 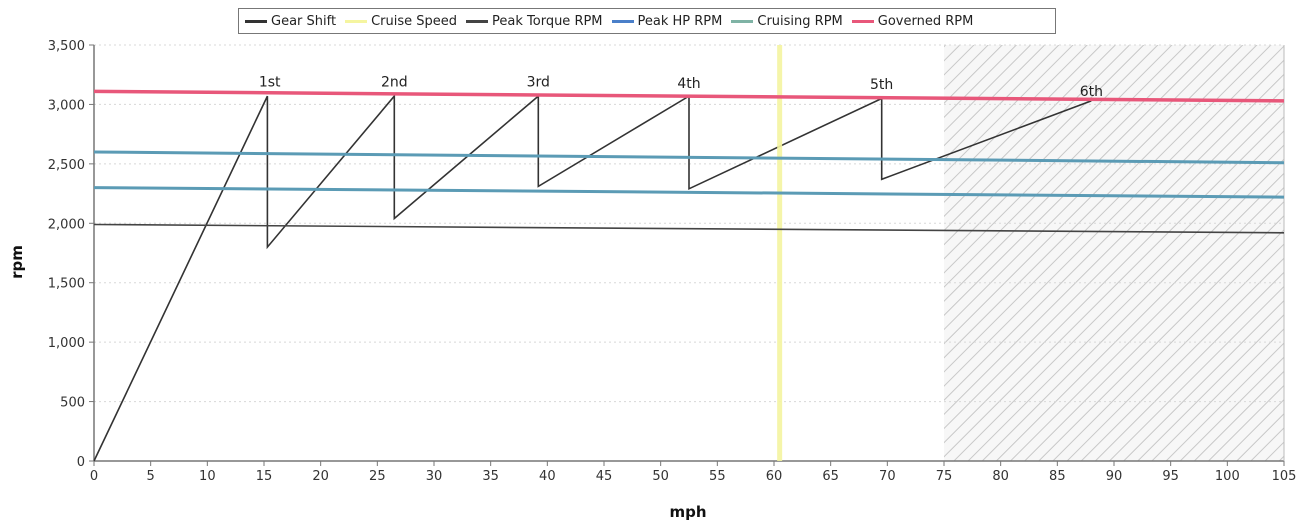 I want to click on legend-label: Cruise Speed, so click(x=414, y=21).